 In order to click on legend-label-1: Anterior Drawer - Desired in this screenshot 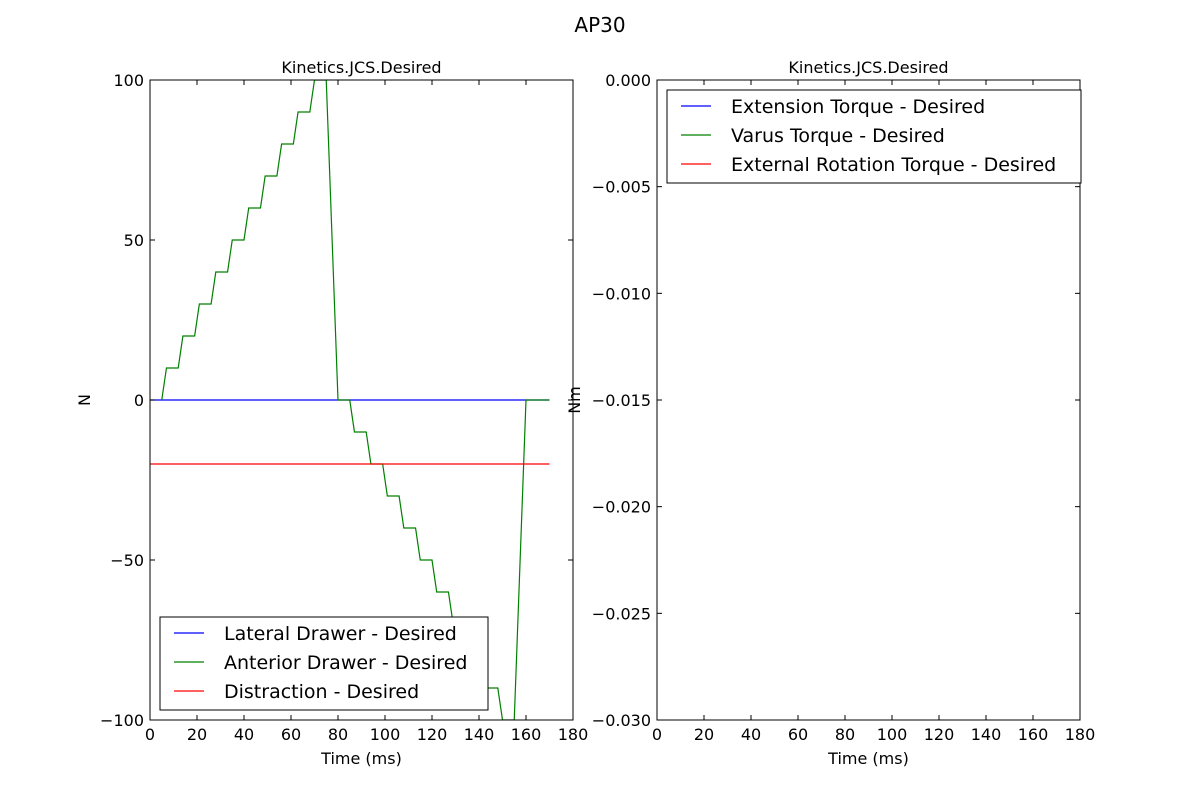, I will do `click(345, 663)`.